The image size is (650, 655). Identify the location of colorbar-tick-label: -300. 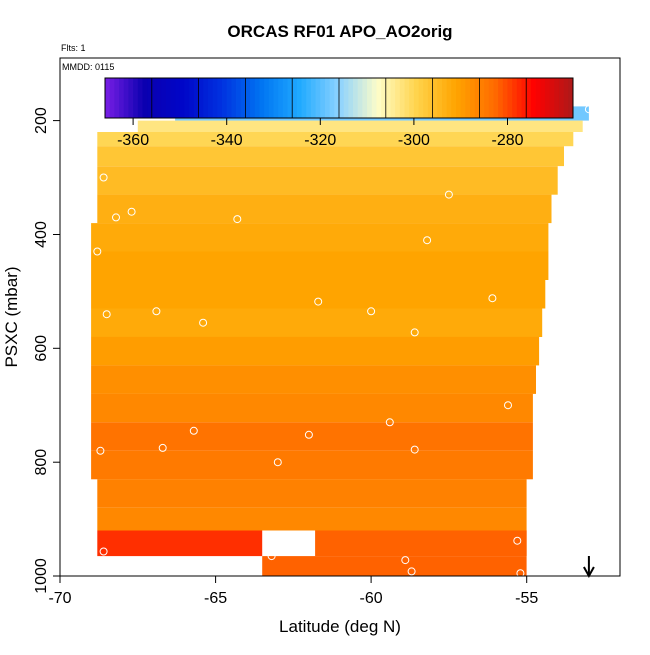
(414, 140).